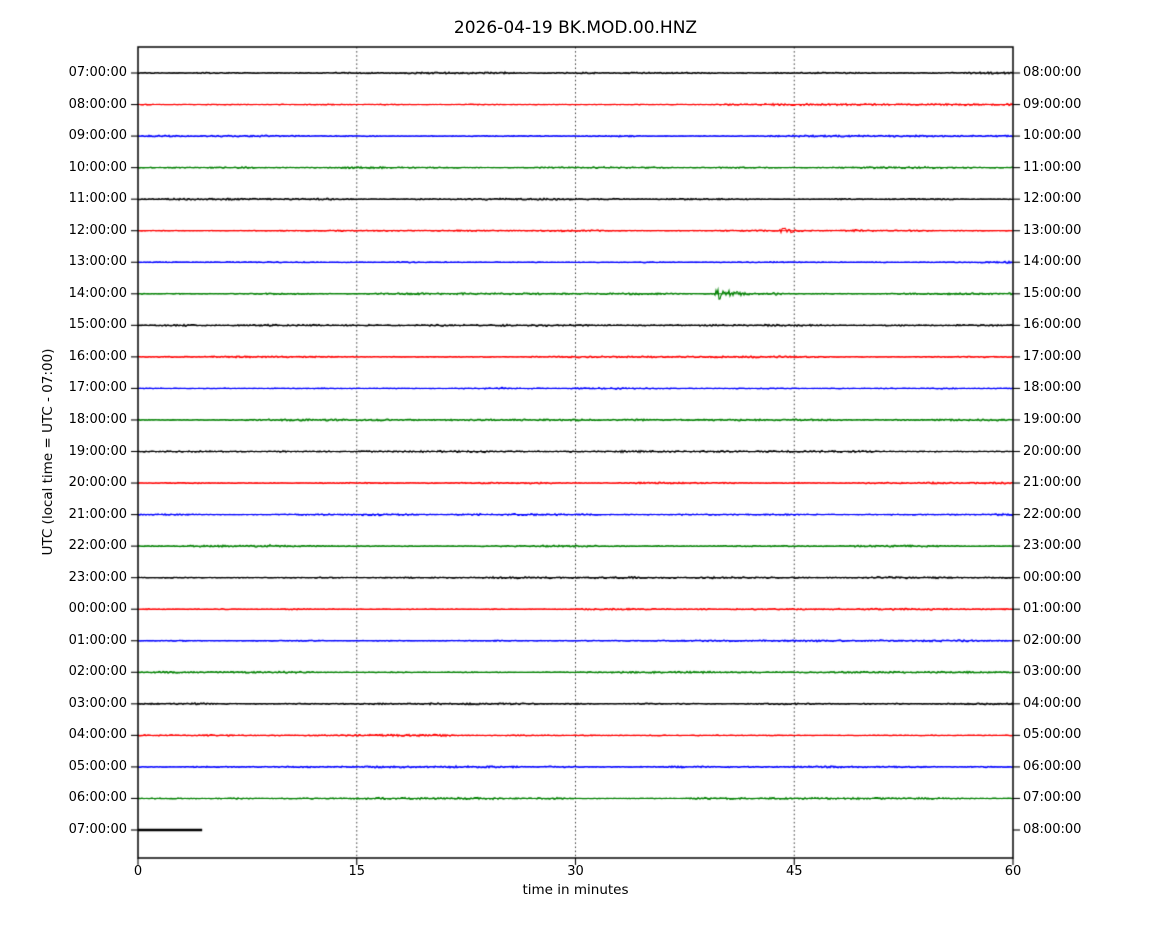 This screenshot has width=1150, height=950. Describe the element at coordinates (1052, 514) in the screenshot. I see `row-time-label-right: 22:00:00` at that location.